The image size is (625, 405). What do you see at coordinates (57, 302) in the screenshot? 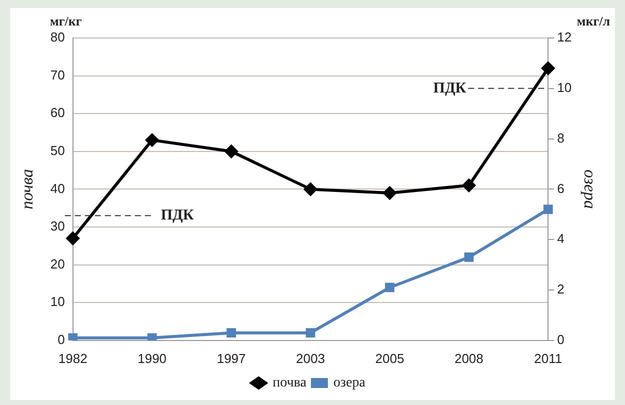
I see `y-tick-label: 10` at bounding box center [57, 302].